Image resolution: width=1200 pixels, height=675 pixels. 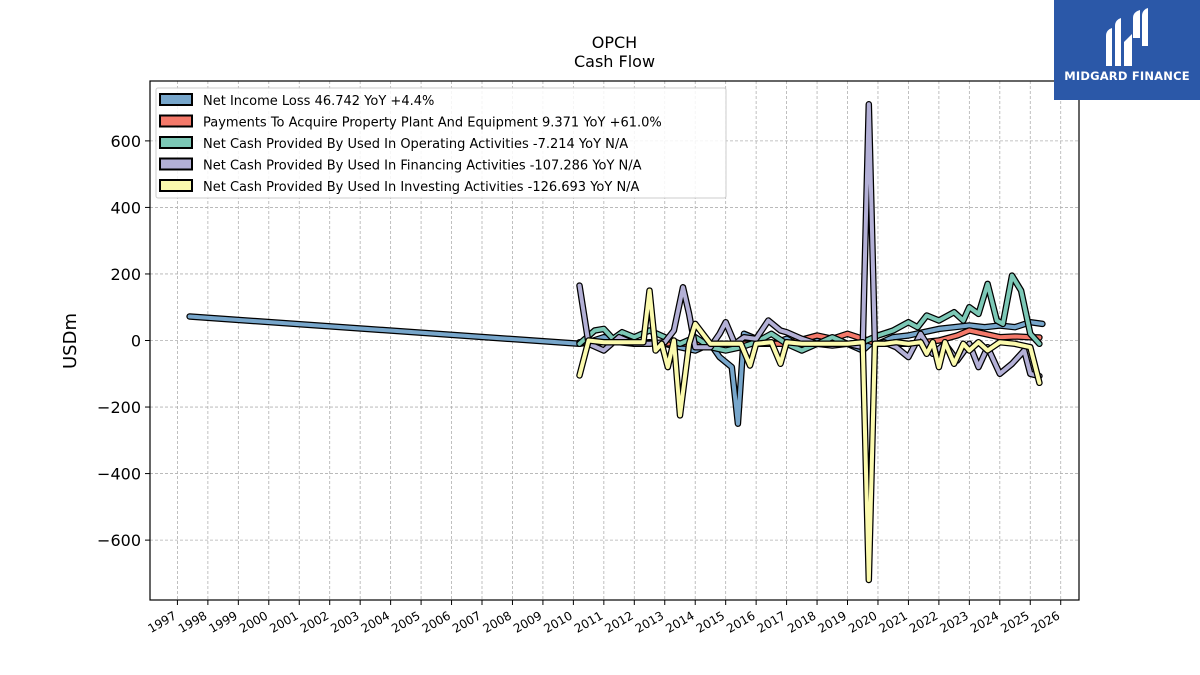 What do you see at coordinates (497, 621) in the screenshot?
I see `x-tick-label: 2008` at bounding box center [497, 621].